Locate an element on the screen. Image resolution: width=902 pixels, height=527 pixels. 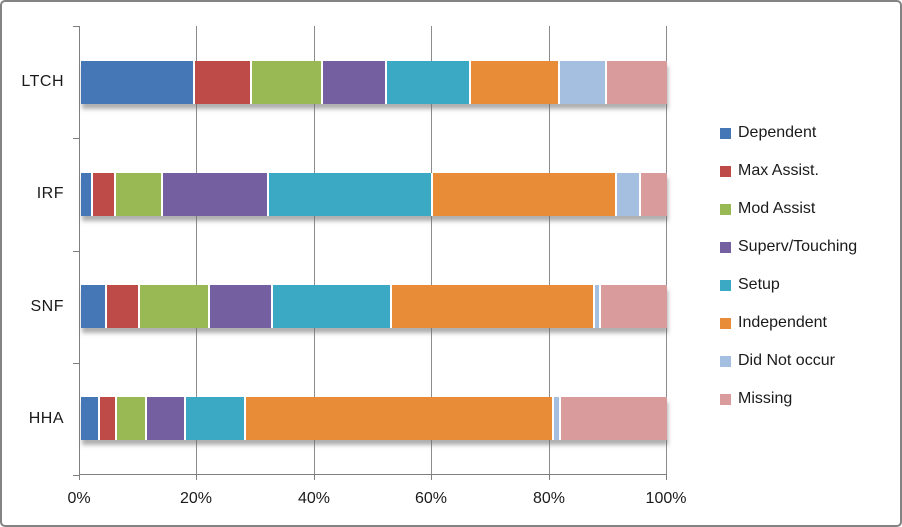
gridline-80pct is located at coordinates (549, 250).